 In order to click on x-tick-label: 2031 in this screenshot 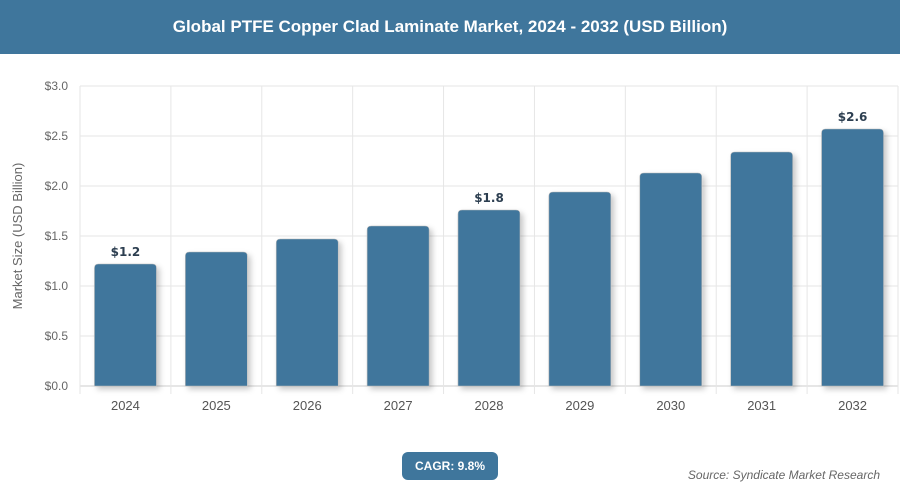, I will do `click(761, 405)`.